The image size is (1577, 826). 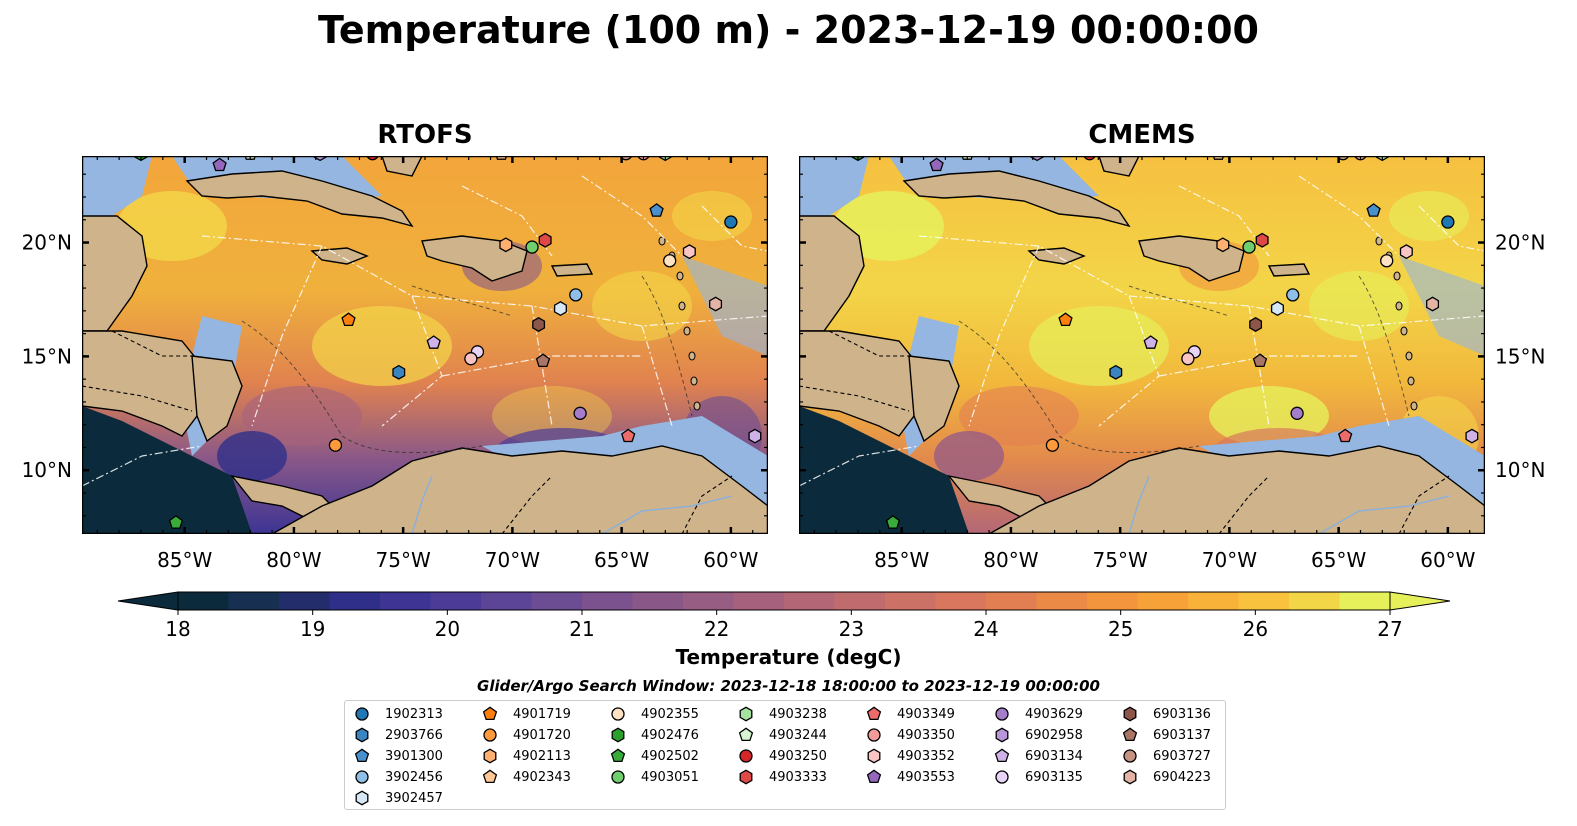 I want to click on legend-label: 6903136, so click(x=1182, y=714).